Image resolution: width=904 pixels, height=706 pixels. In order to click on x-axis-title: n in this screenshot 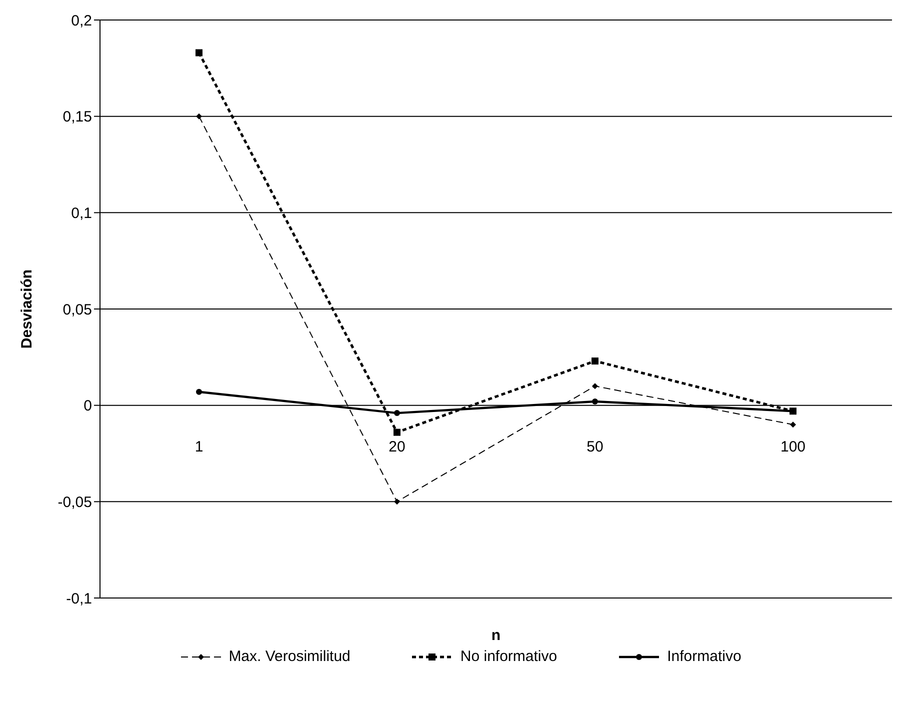, I will do `click(496, 635)`.